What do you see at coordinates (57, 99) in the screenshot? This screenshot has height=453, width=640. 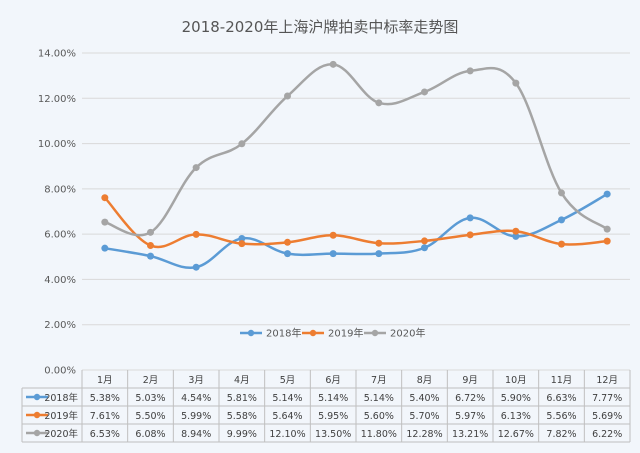 I see `y-tick-label: 12.00%` at bounding box center [57, 99].